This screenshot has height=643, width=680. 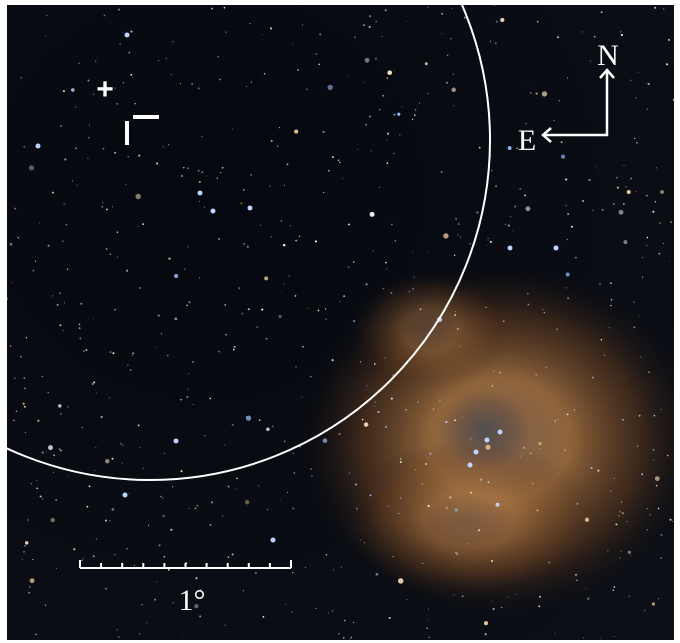 I want to click on marker: +, so click(x=105, y=89).